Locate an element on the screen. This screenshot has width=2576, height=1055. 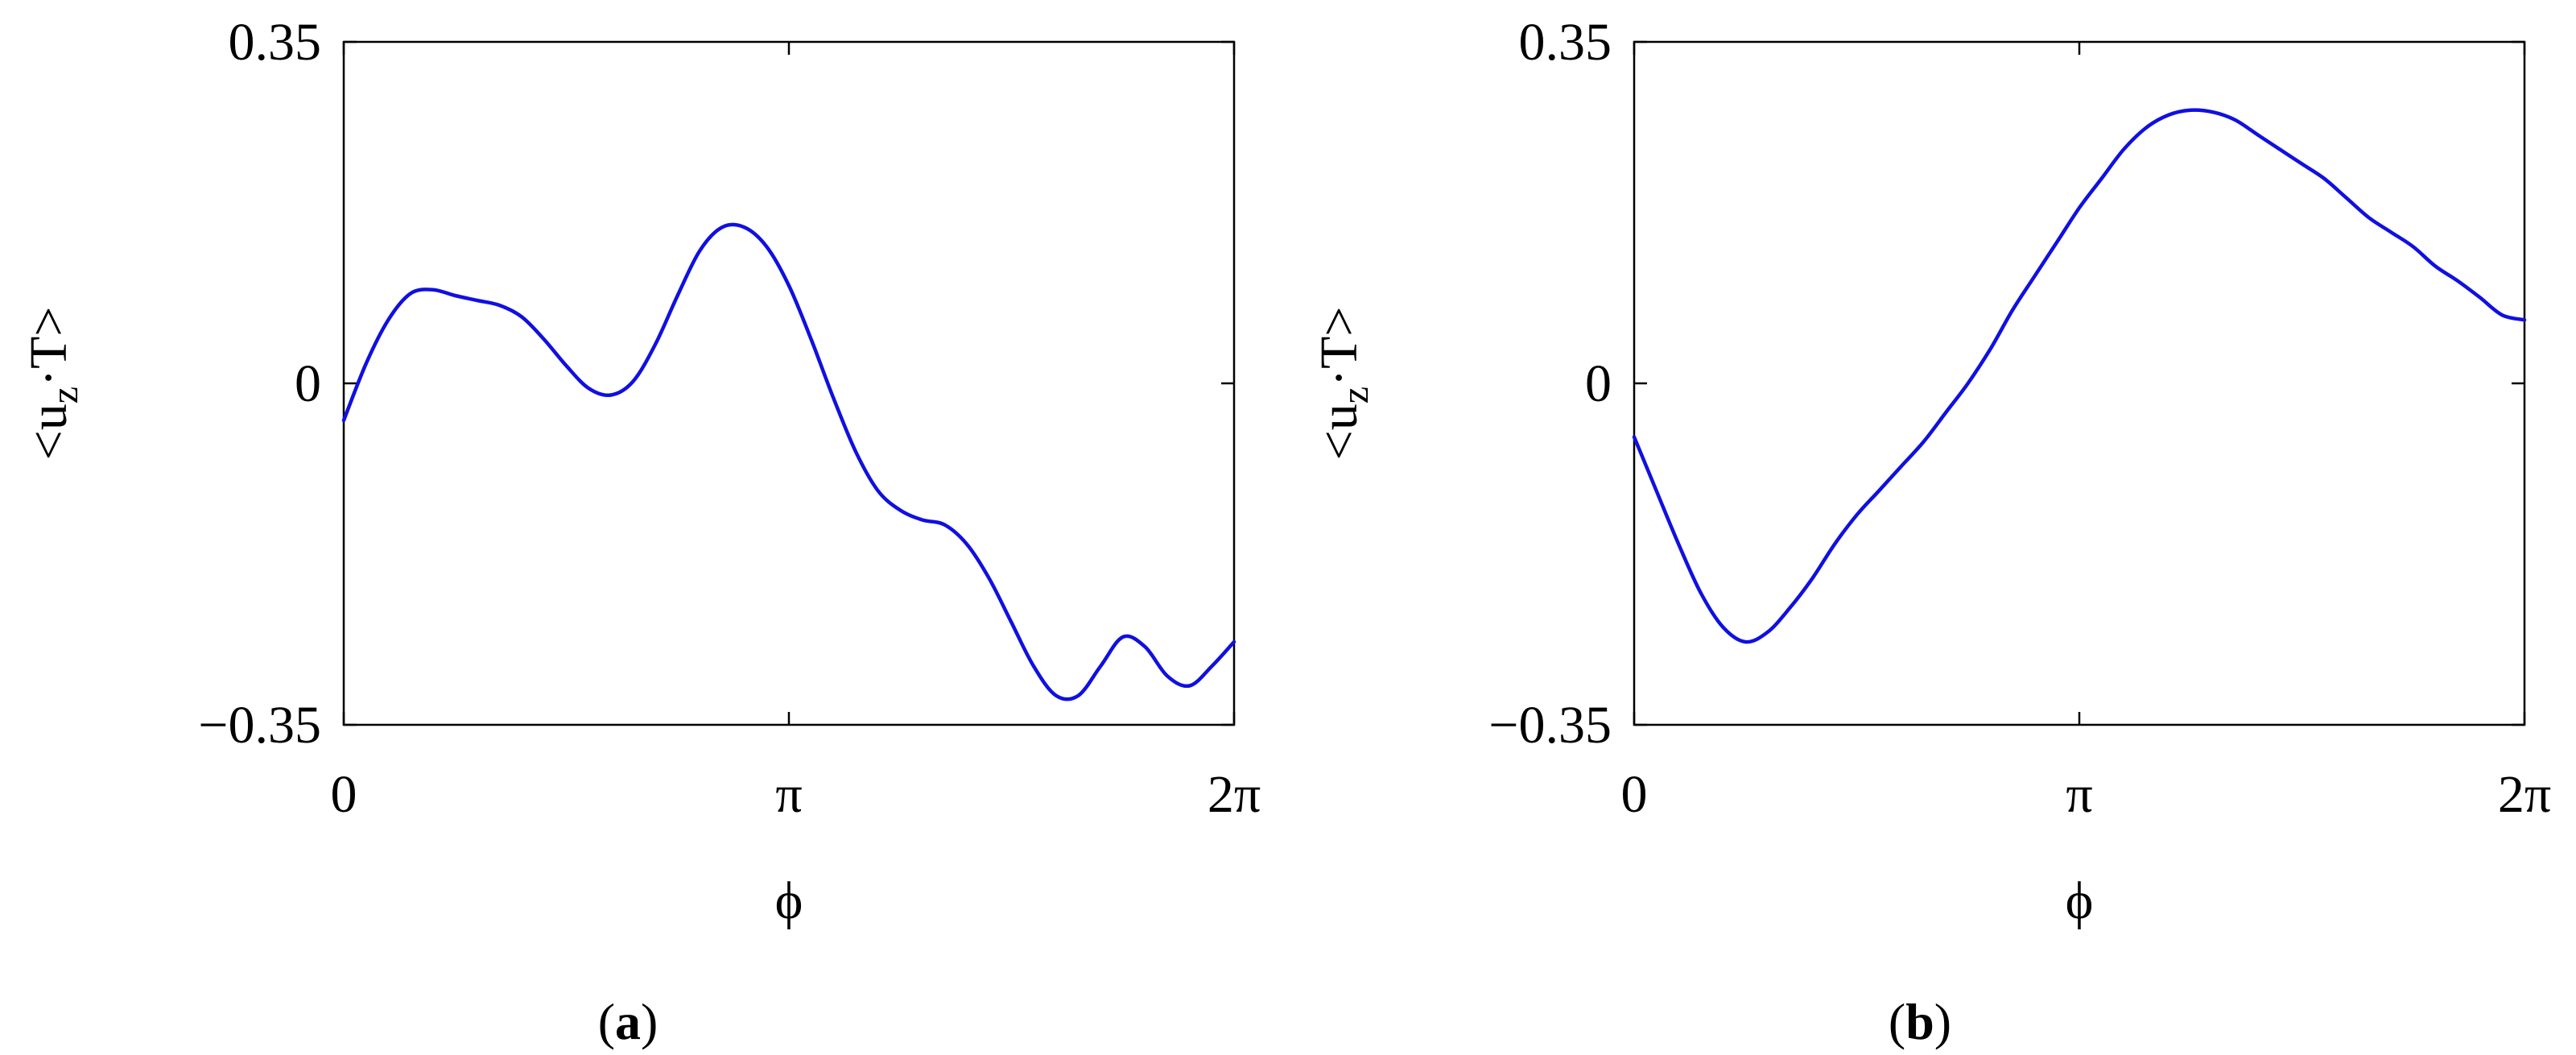
panel-caption-letter: b is located at coordinates (1919, 1021).